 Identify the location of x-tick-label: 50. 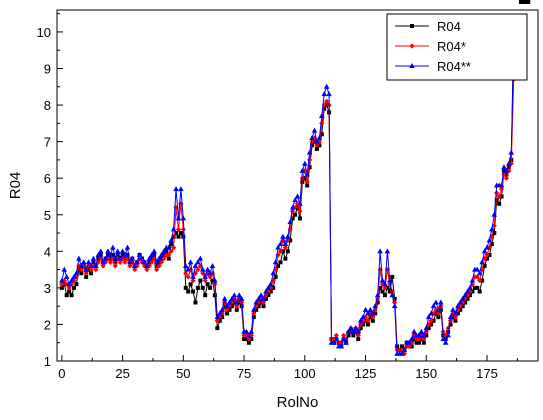
(183, 373).